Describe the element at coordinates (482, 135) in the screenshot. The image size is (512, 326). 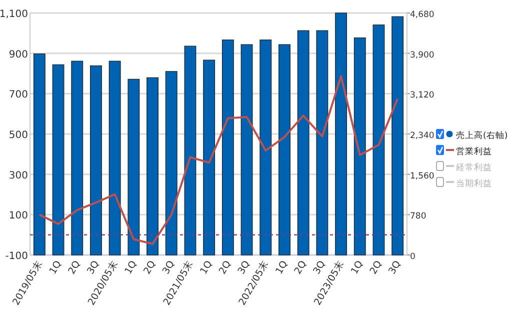
I see `text: 売上高(右軸)` at that location.